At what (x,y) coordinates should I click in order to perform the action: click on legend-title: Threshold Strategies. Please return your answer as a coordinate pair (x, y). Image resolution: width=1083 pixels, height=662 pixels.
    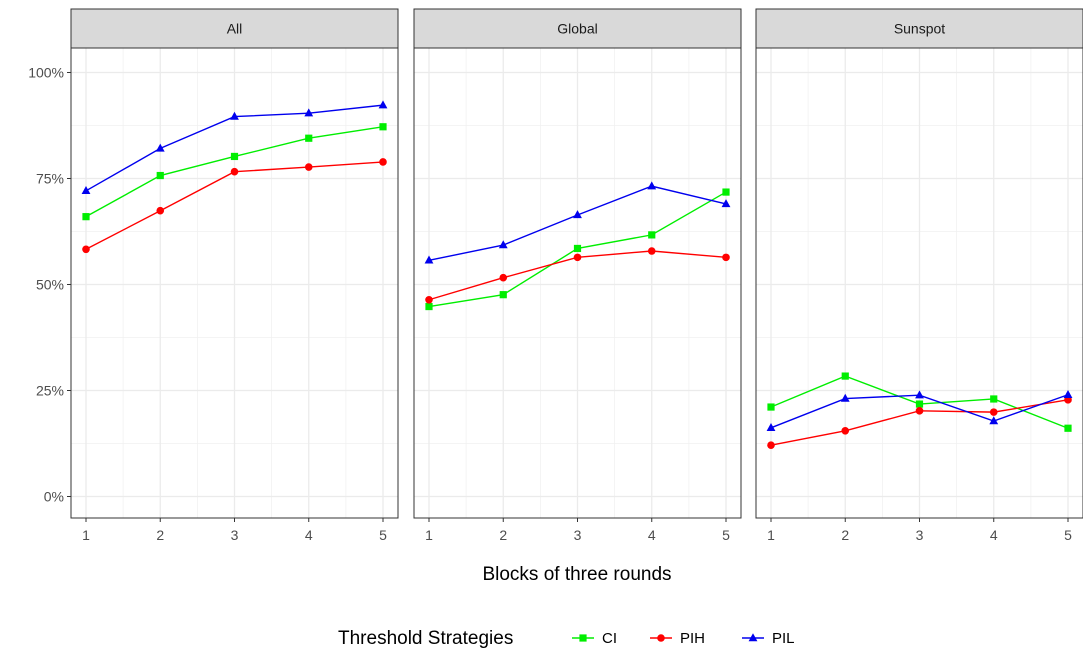
    Looking at the image, I should click on (425, 638).